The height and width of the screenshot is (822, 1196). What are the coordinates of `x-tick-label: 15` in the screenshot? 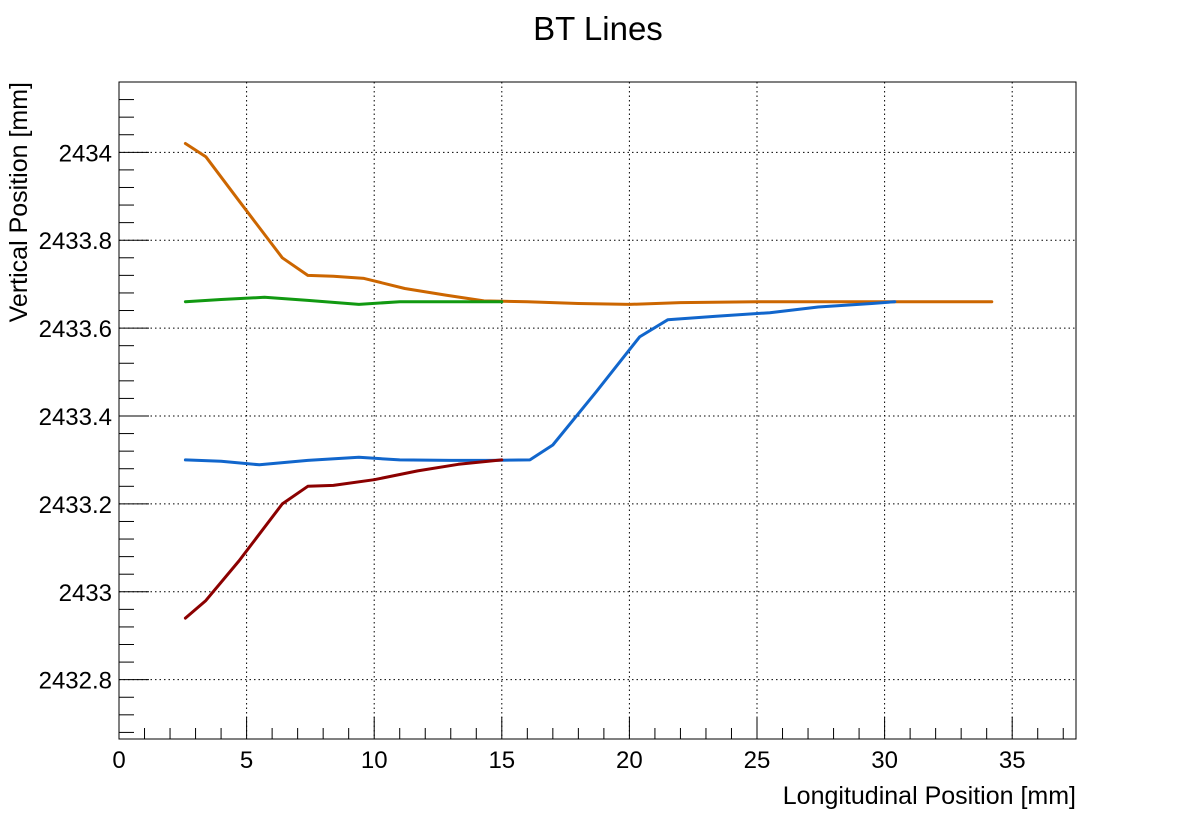 It's located at (501, 760).